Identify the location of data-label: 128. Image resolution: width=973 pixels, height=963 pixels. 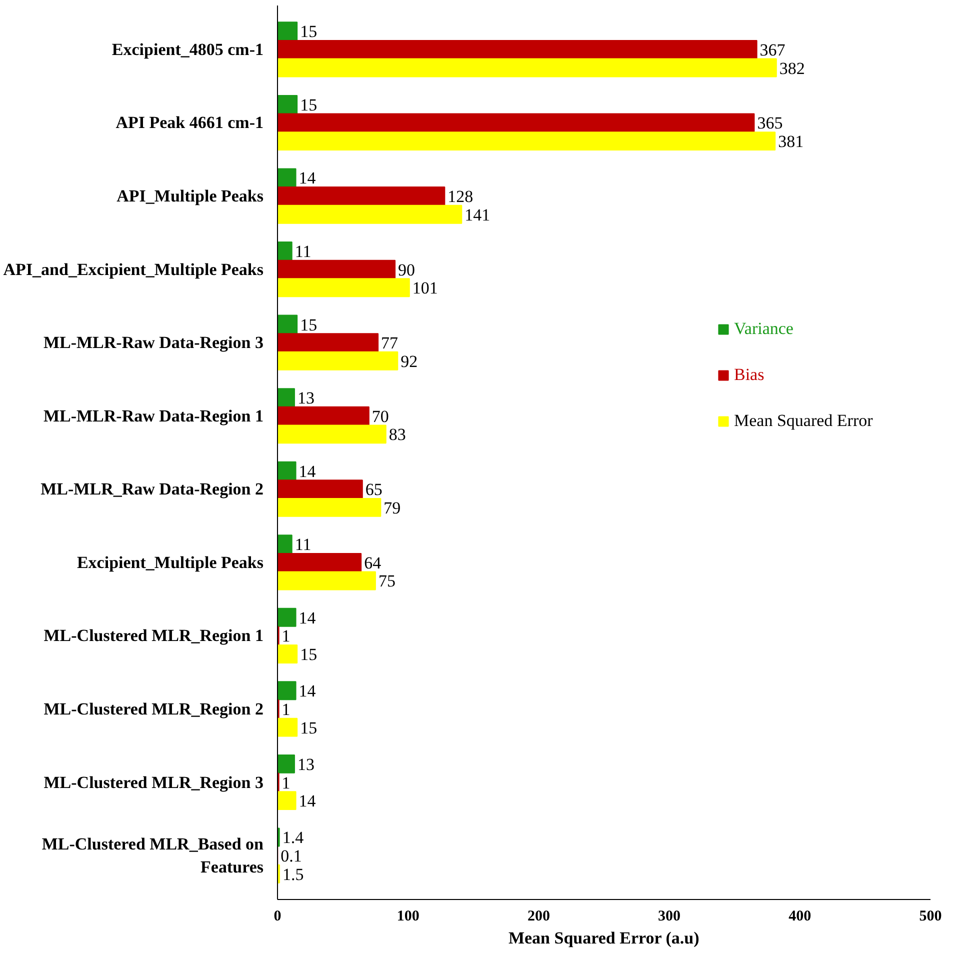
(461, 196).